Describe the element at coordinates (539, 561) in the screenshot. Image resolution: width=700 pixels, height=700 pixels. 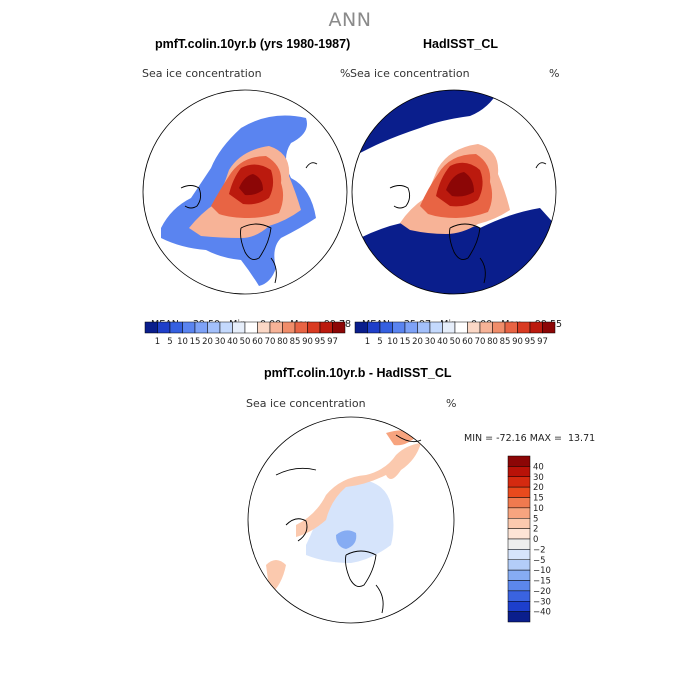
I see `colorbar-tick-label: −5` at that location.